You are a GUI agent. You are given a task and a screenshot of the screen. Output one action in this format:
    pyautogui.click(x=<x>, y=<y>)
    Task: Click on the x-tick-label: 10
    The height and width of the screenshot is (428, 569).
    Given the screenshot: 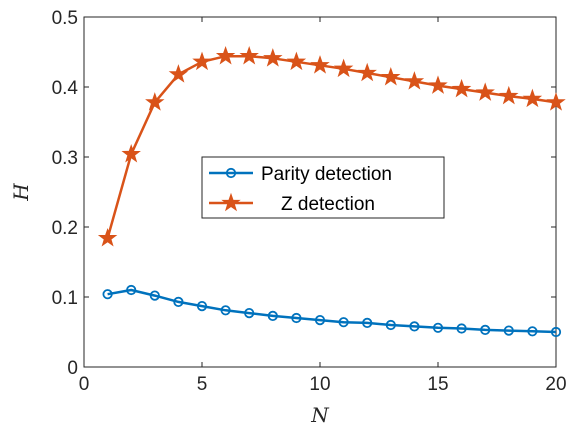 What is the action you would take?
    pyautogui.click(x=319, y=384)
    